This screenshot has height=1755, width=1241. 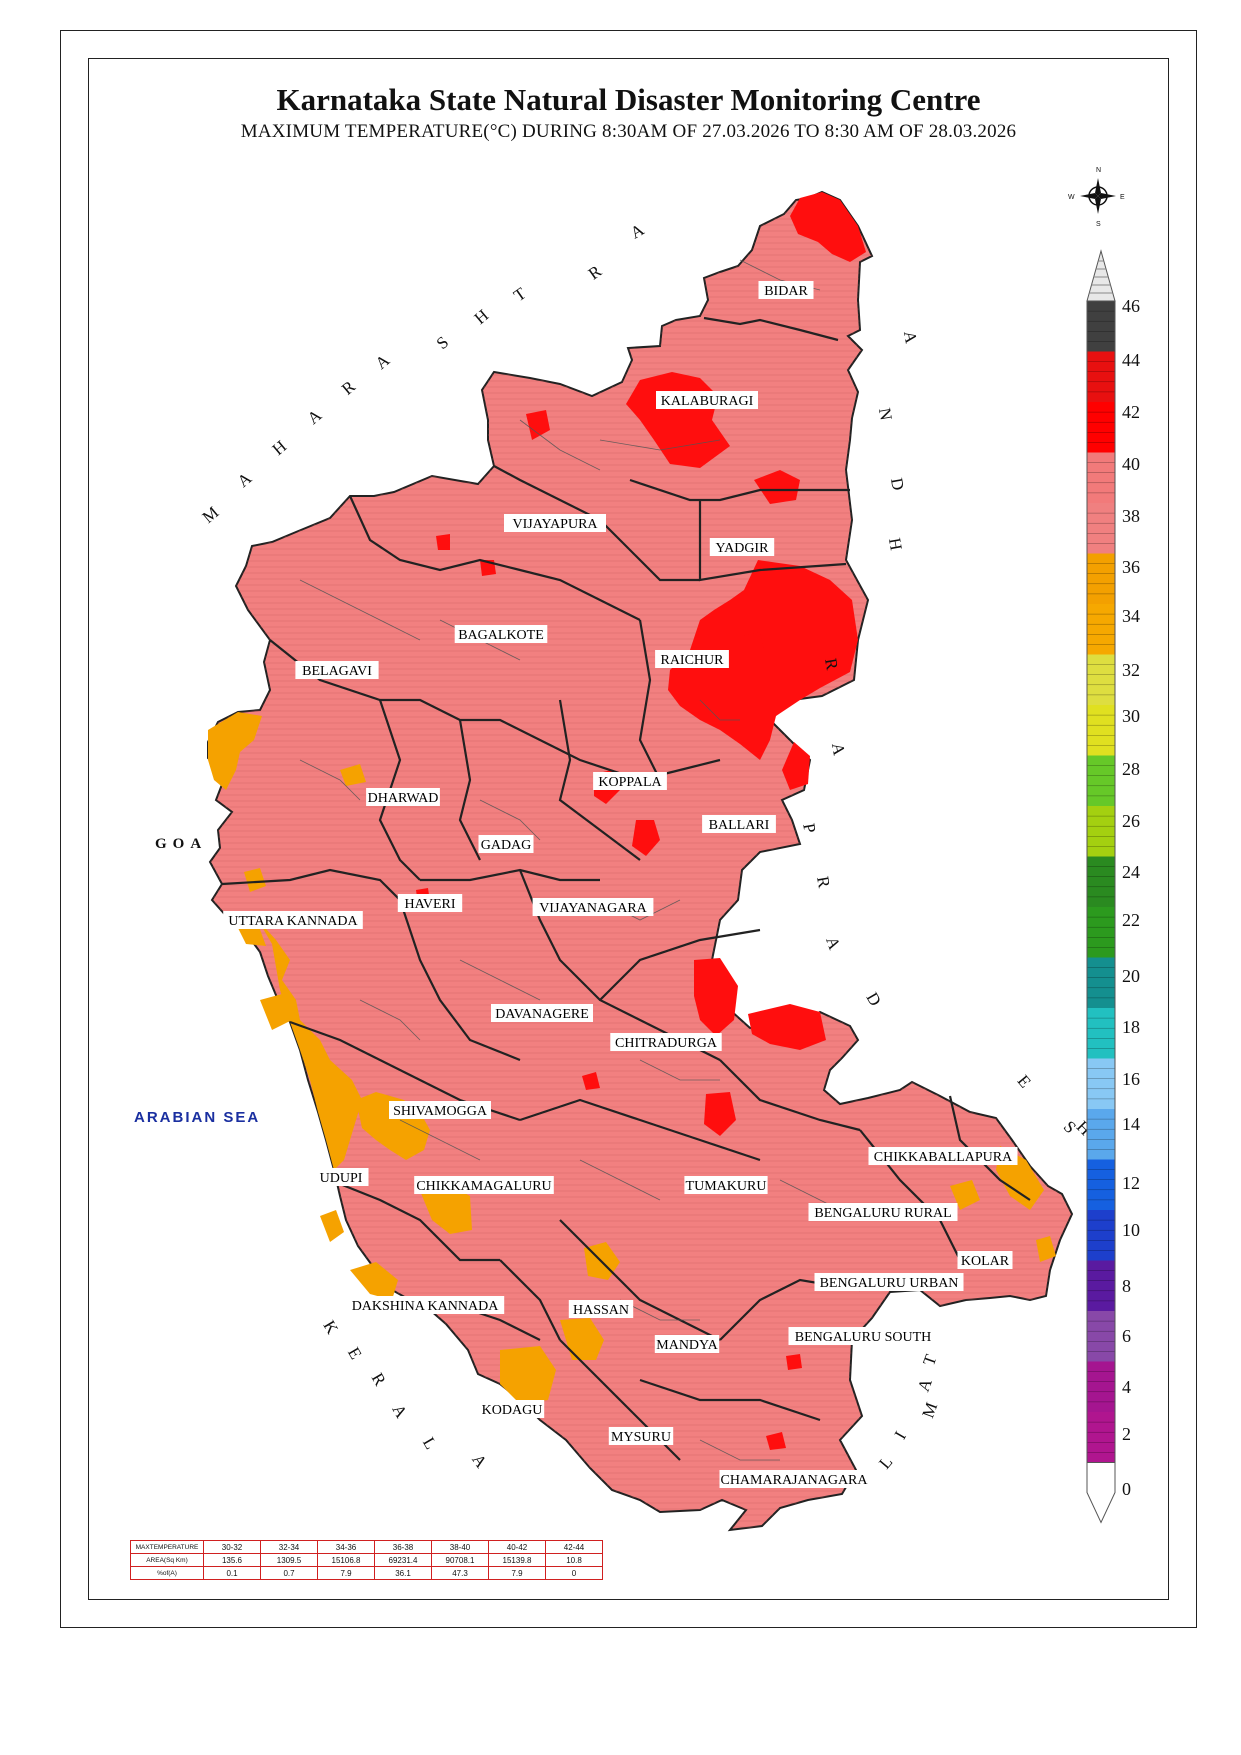 What do you see at coordinates (1126, 1434) in the screenshot?
I see `legend-tick-label: 2` at bounding box center [1126, 1434].